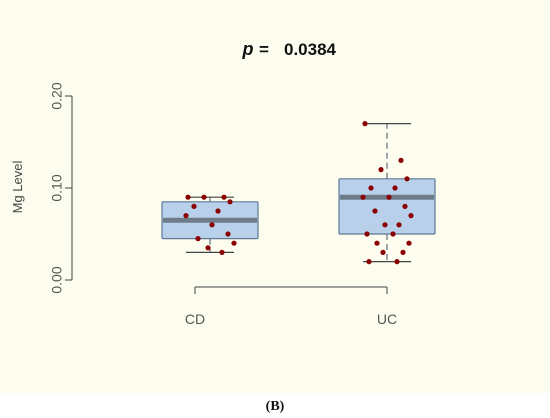  What do you see at coordinates (57, 187) in the screenshot?
I see `y-tick-label: 0.10` at bounding box center [57, 187].